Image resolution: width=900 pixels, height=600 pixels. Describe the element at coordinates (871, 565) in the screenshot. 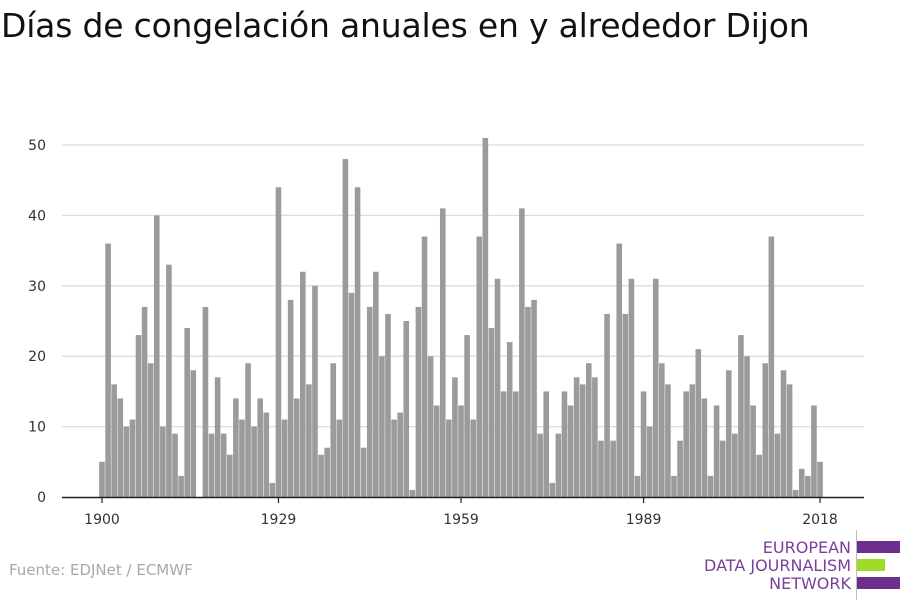

I see `logo-bar-green` at that location.